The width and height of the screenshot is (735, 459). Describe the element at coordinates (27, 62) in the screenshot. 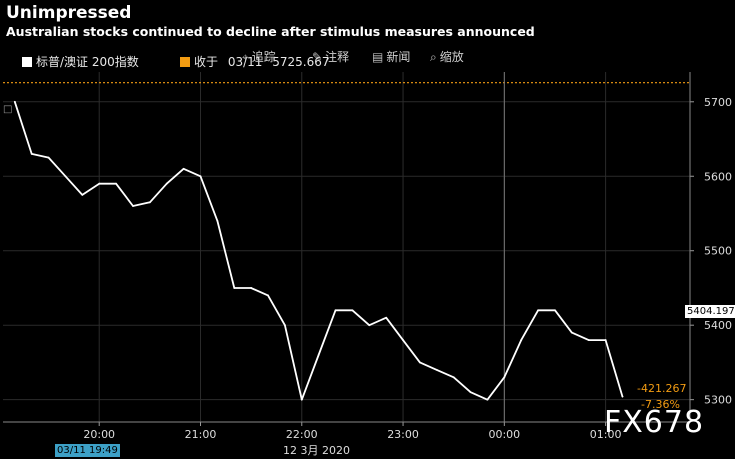

I see `series-swatch-icon` at that location.